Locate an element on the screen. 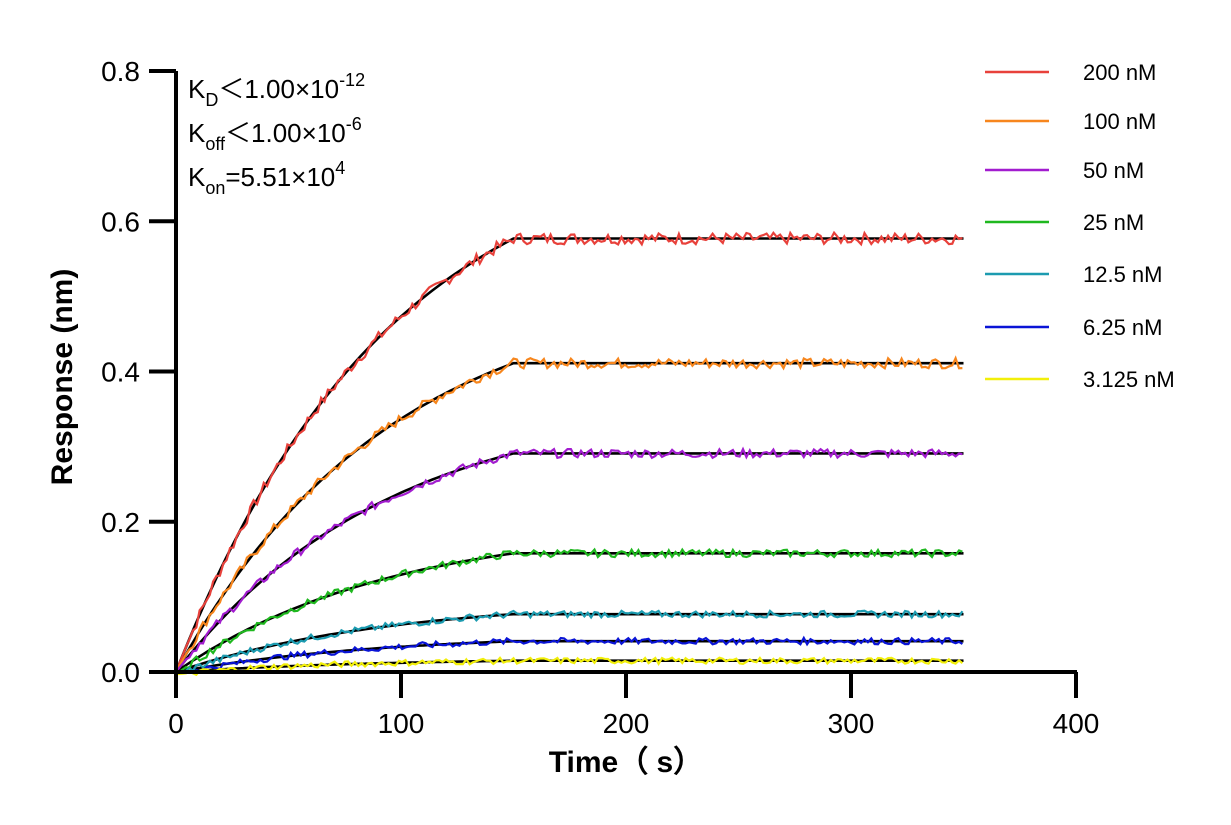  legend-label: 3.125 nM is located at coordinates (1129, 379).